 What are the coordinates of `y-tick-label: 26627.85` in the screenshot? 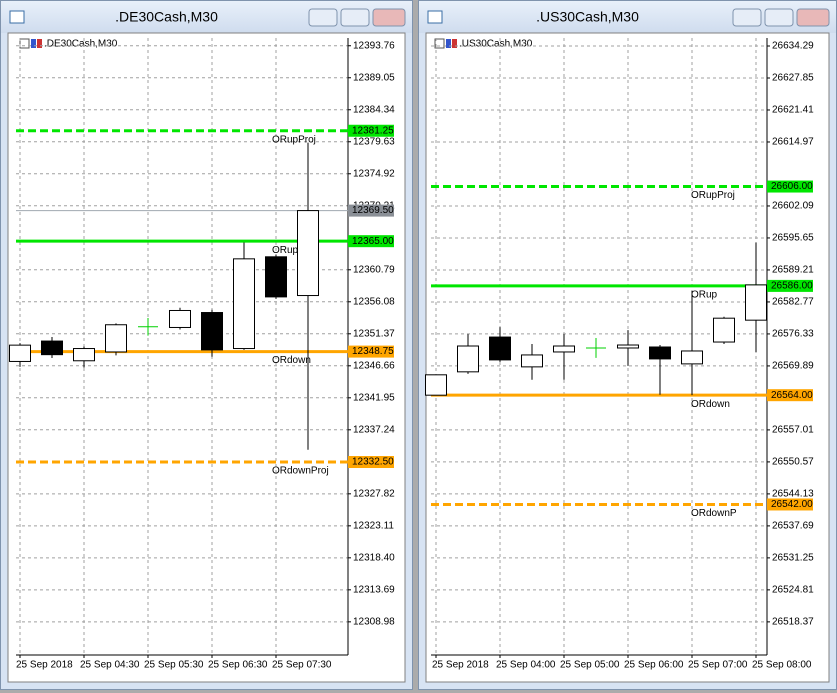 It's located at (793, 78).